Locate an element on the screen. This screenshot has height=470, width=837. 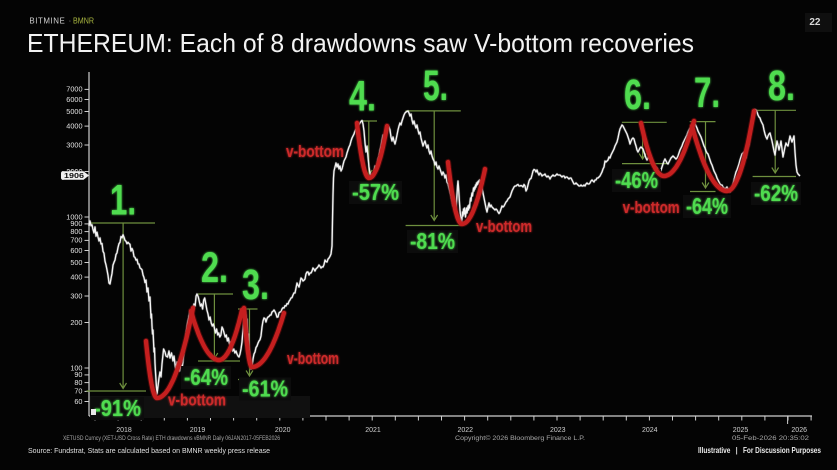
svg-text: 3000 is located at coordinates (74, 144).